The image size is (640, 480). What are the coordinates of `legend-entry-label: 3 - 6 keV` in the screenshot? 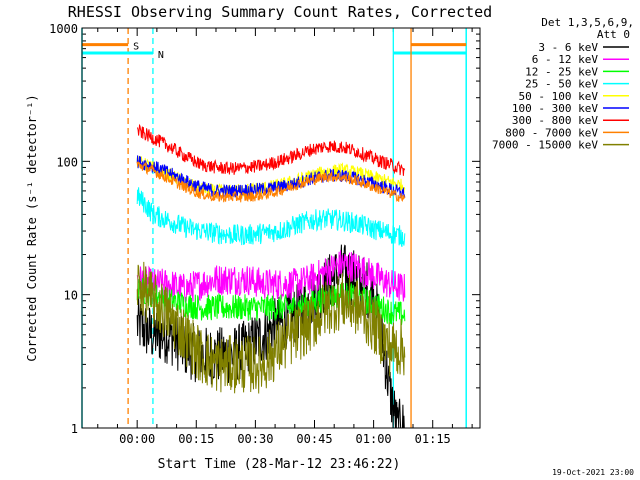 It's located at (568, 47).